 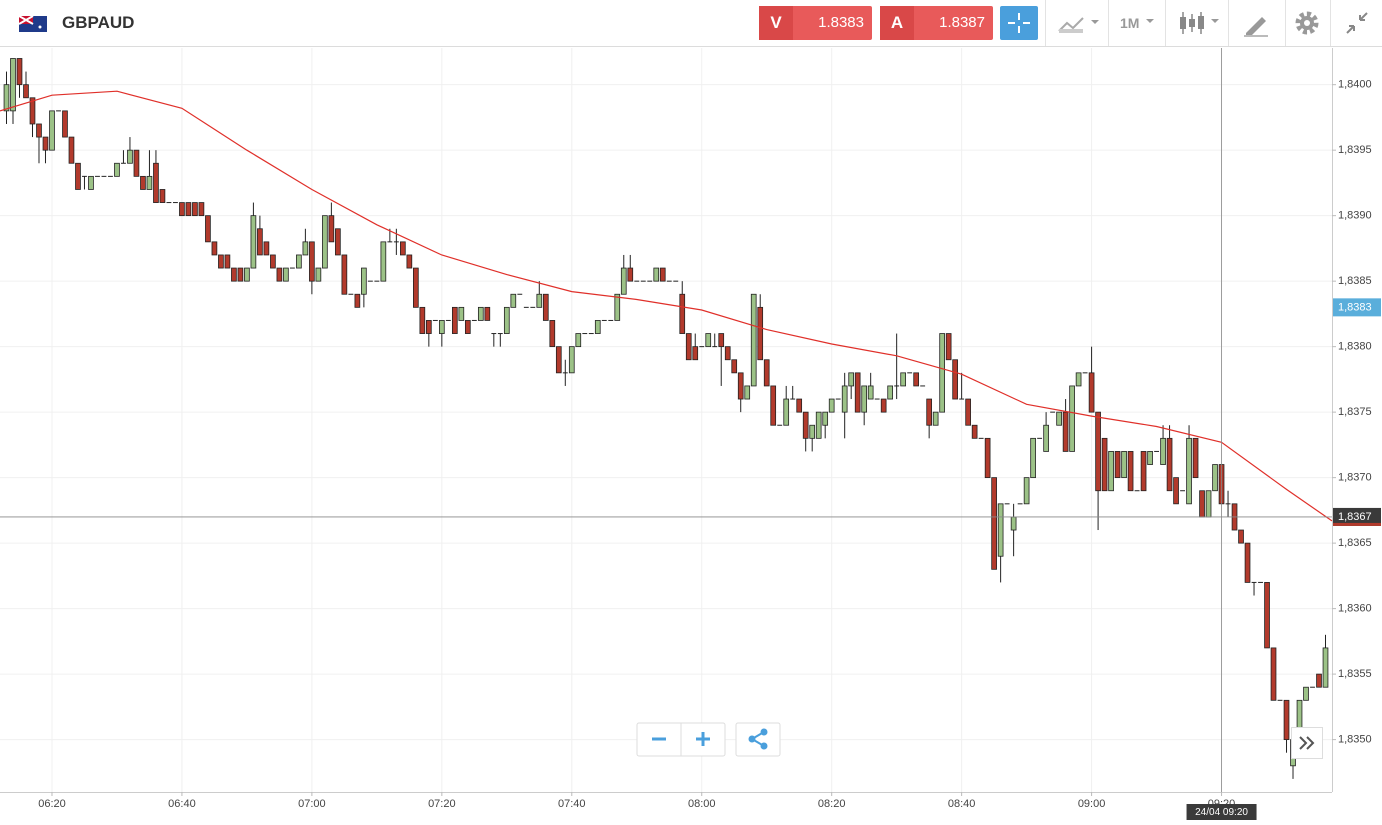 I want to click on buy-price: 1.8387, so click(x=962, y=22).